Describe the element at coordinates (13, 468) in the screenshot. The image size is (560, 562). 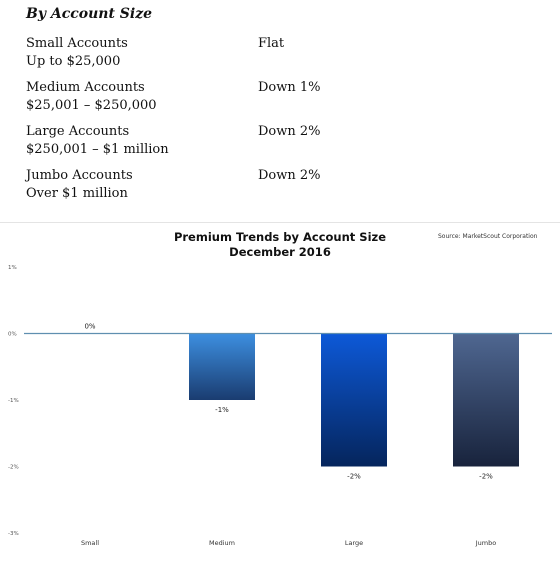
I see `y-tick-label: -2%` at that location.